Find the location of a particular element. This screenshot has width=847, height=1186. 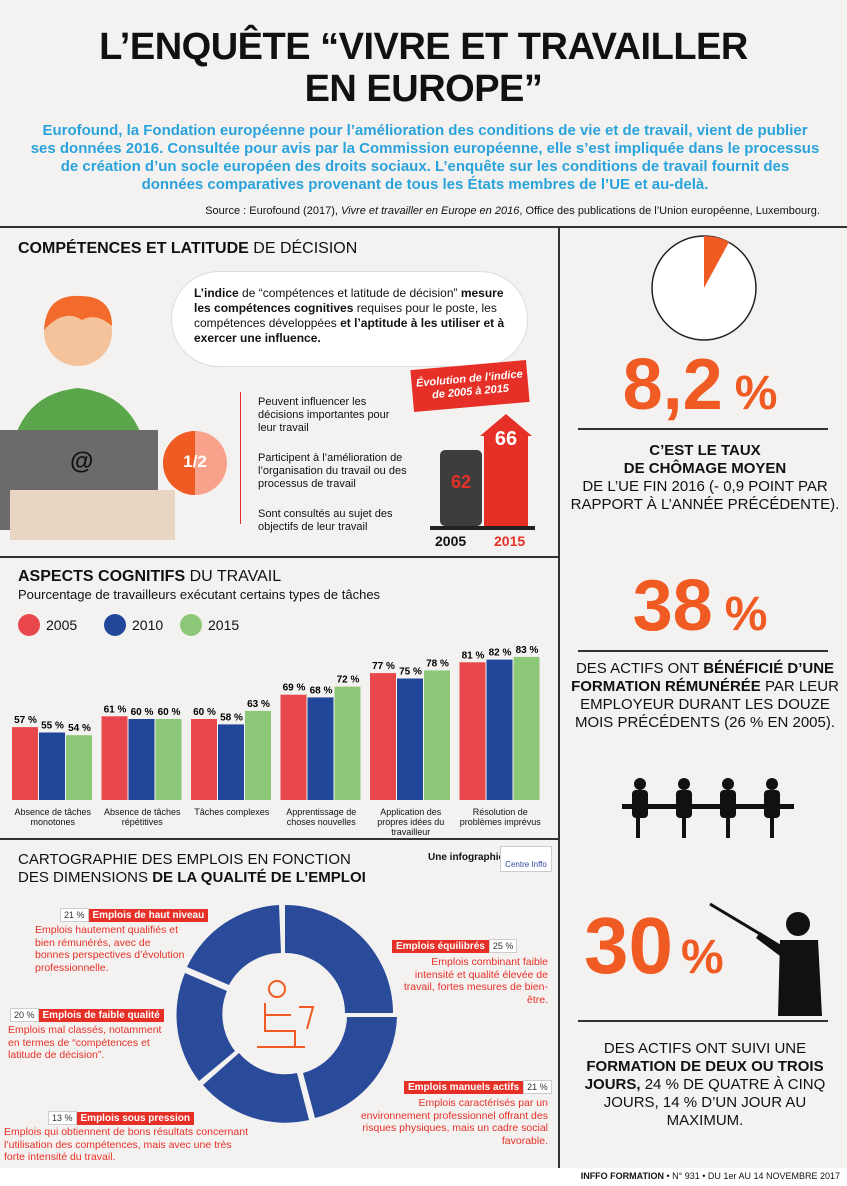

section-title-competences: COMPÉTENCES ET LATITUDE DE DÉCISION is located at coordinates (188, 248).